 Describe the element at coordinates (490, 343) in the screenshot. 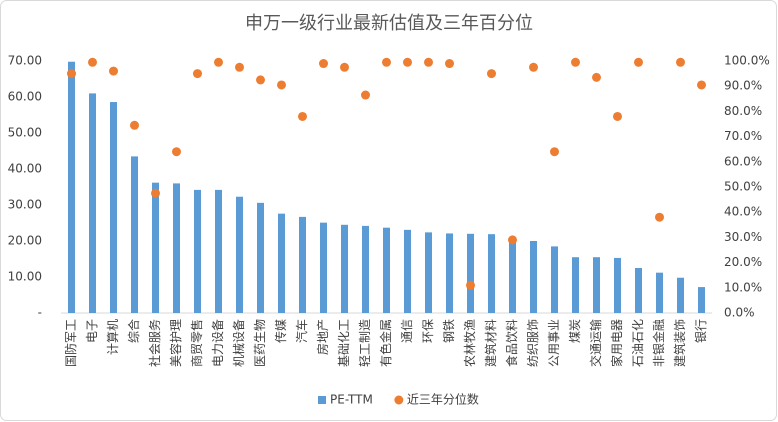

I see `x-tick-label: 建筑材料` at that location.